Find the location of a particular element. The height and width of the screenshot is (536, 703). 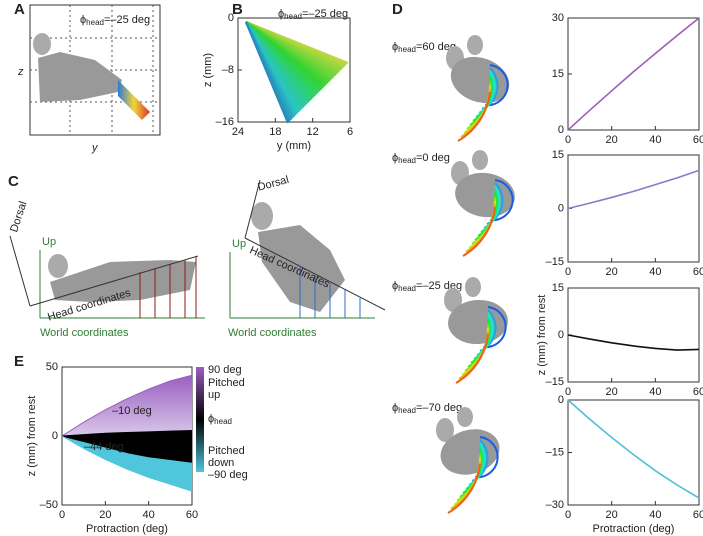

x-axis-label: y (mm) is located at coordinates (294, 146).